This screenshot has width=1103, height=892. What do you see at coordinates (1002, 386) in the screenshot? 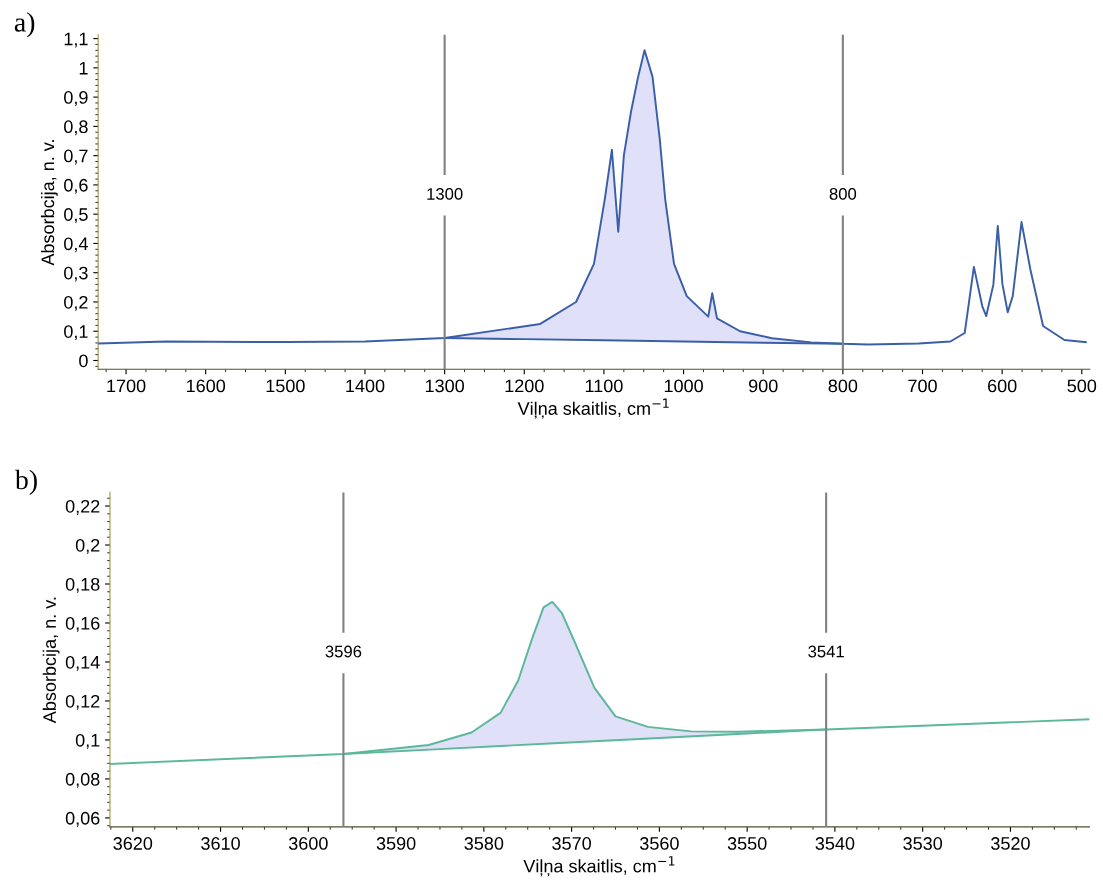
I see `x-tick-label: 600` at bounding box center [1002, 386].